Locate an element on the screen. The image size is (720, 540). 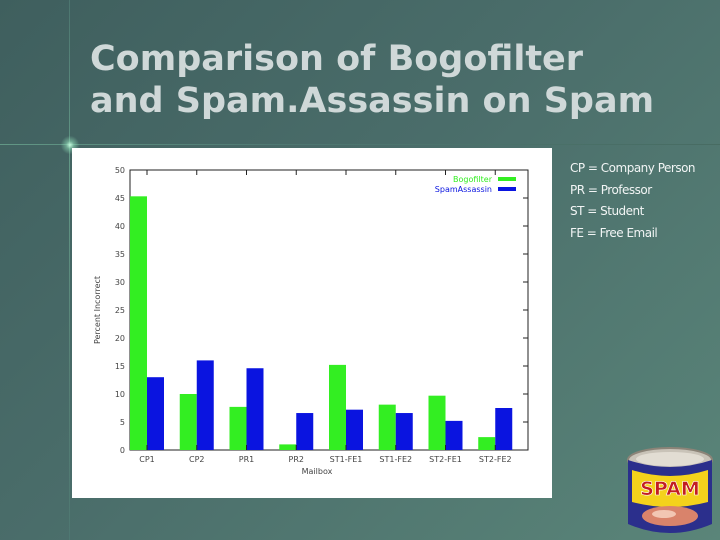
y-tick-label: 30 is located at coordinates (120, 282).